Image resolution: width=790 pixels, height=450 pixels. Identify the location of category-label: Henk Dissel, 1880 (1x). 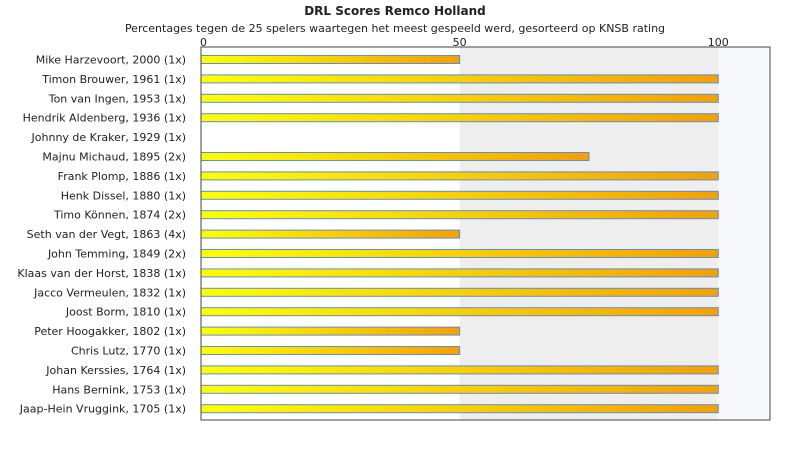
(123, 195).